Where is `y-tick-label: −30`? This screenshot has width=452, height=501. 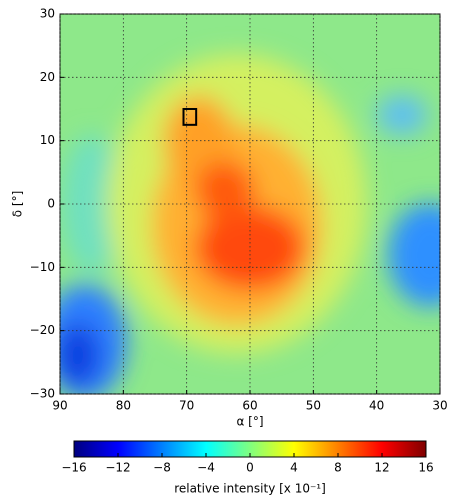 y-tick-label: −30 is located at coordinates (42, 394).